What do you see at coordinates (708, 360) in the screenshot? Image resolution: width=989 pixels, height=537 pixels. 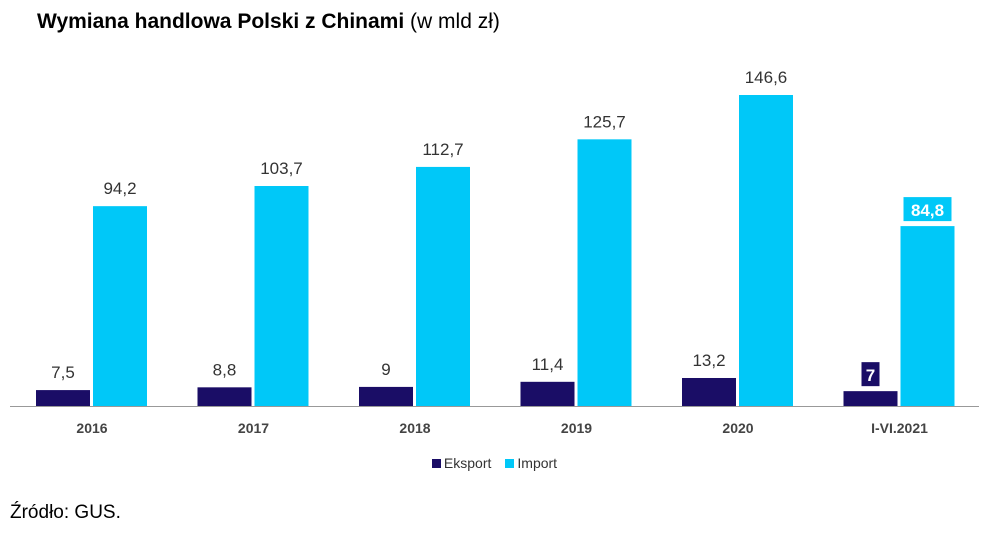 I see `data-label-eksport-2020: 13,2` at bounding box center [708, 360].